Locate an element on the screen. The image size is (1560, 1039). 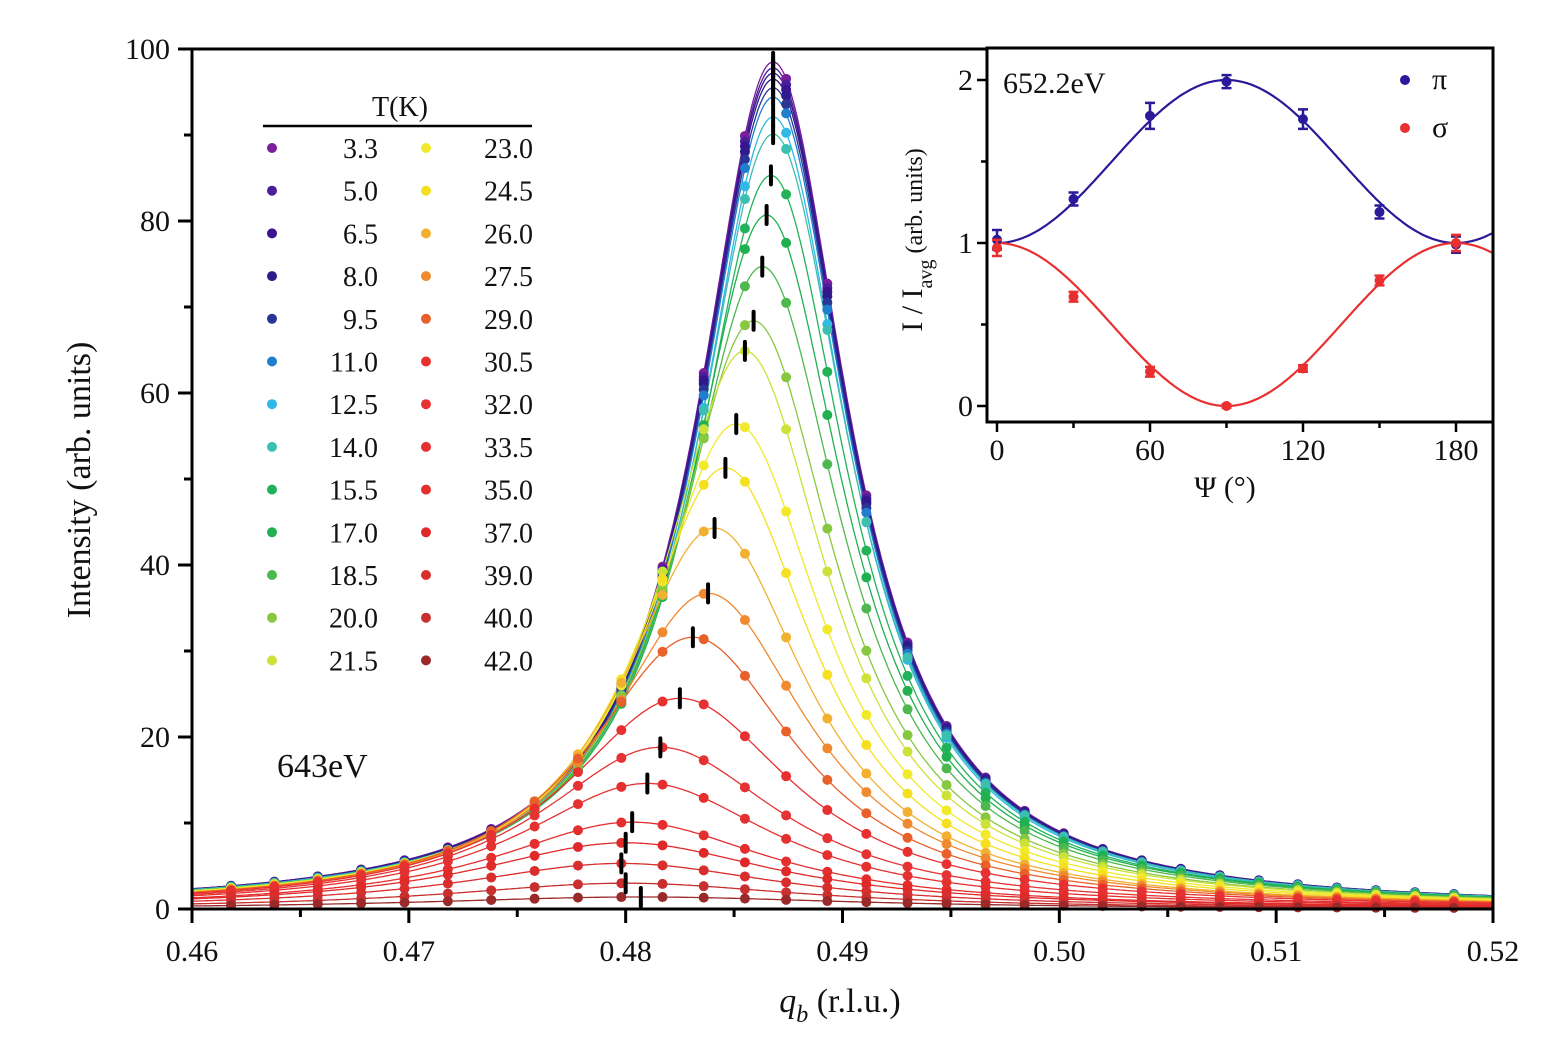
legend-item-9.5K: 9.5 is located at coordinates (322, 320).